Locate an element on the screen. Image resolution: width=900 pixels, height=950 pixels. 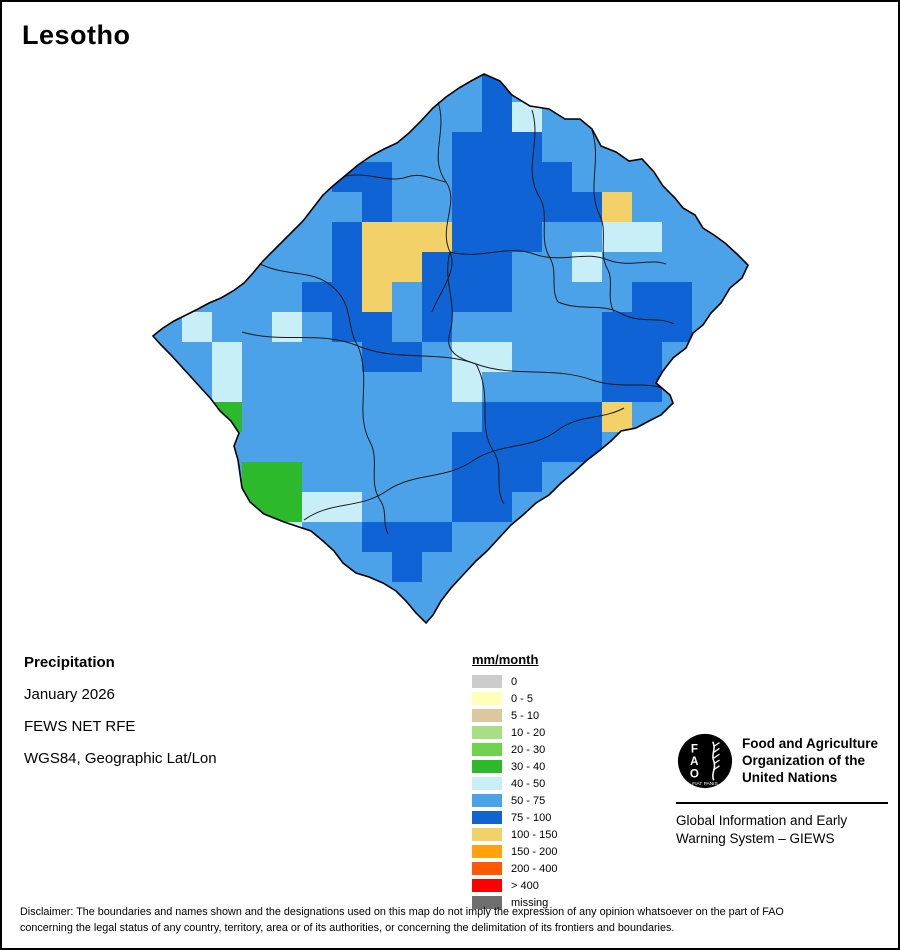
divider-line is located at coordinates (782, 803).